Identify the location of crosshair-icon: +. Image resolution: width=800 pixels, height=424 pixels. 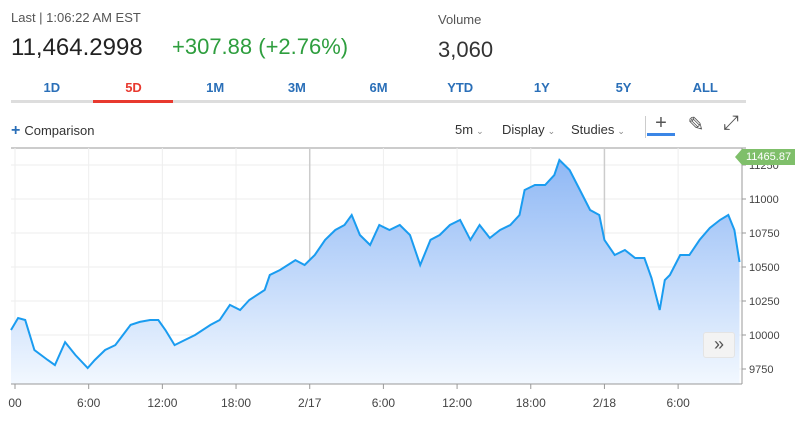
(661, 124).